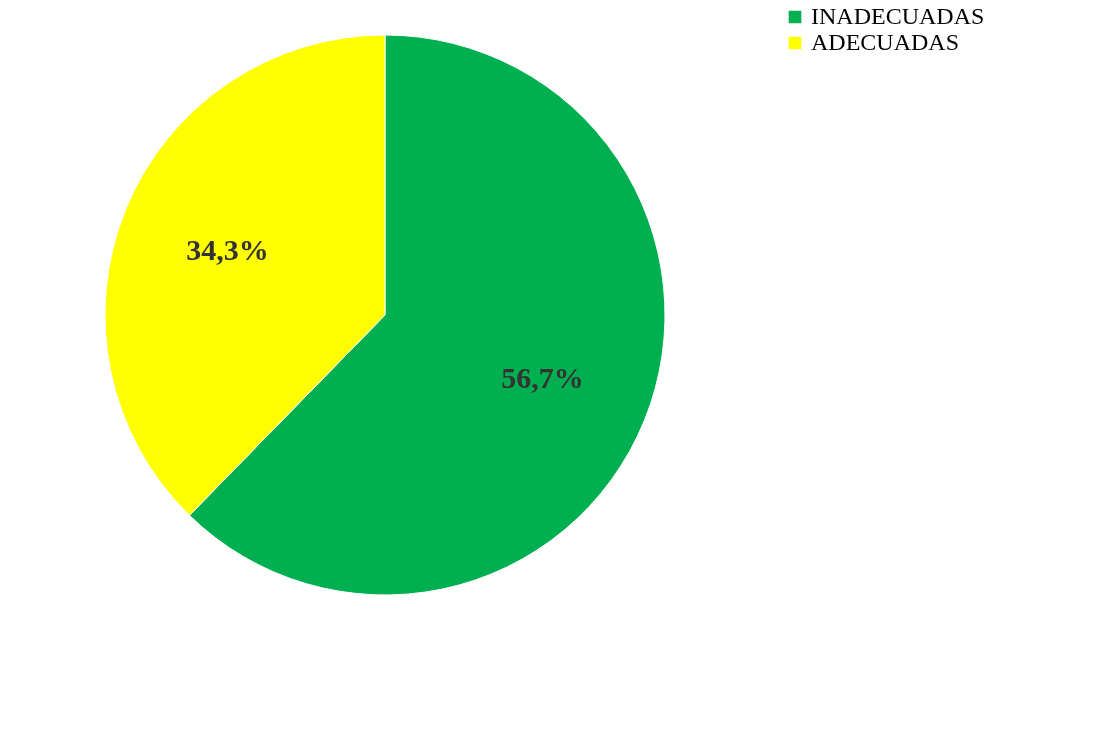 Image resolution: width=1112 pixels, height=733 pixels. What do you see at coordinates (227, 249) in the screenshot?
I see `data-label: 34,3%` at bounding box center [227, 249].